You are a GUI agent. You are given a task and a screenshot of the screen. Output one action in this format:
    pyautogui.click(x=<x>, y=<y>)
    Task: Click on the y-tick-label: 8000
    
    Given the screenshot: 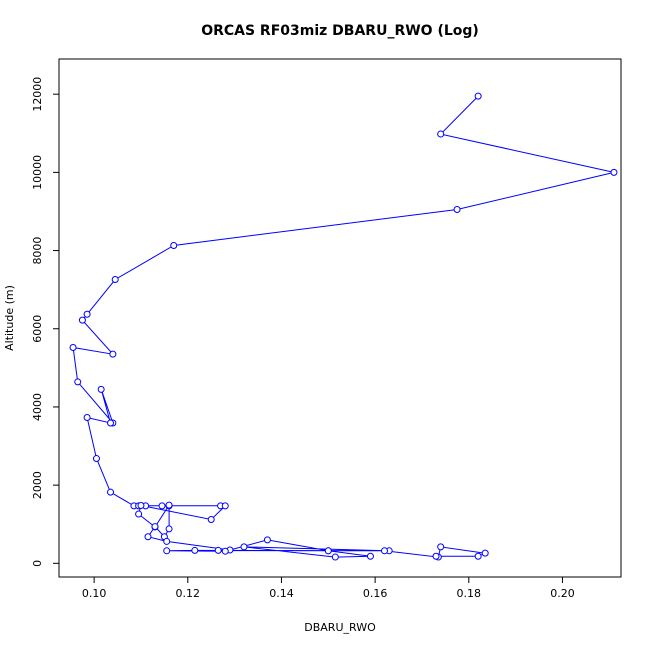 What is the action you would take?
    pyautogui.click(x=37, y=251)
    